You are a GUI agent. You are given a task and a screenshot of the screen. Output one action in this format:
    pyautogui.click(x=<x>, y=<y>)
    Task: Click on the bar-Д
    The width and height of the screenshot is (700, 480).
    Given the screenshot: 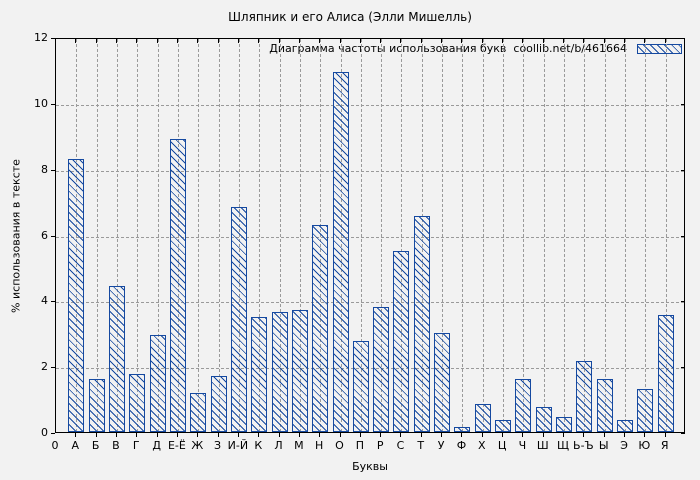 What is the action you would take?
    pyautogui.click(x=157, y=383)
    